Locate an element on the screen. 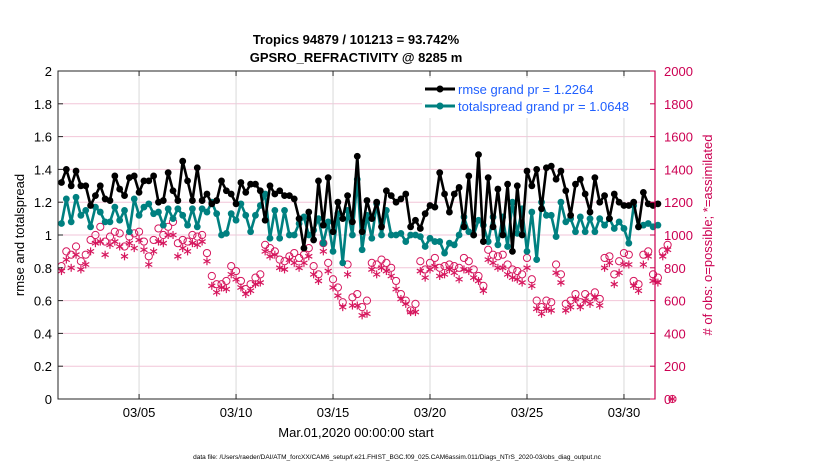  x-tick-label: 03/15 is located at coordinates (333, 412).